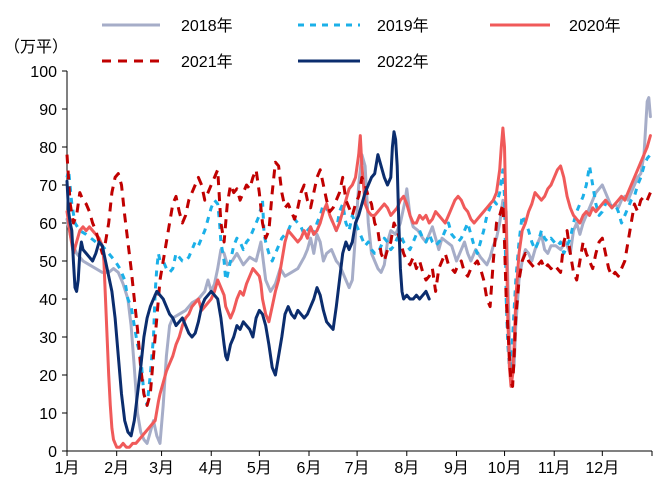  What do you see at coordinates (52, 452) in the screenshot?
I see `y-tick-label: 0` at bounding box center [52, 452].